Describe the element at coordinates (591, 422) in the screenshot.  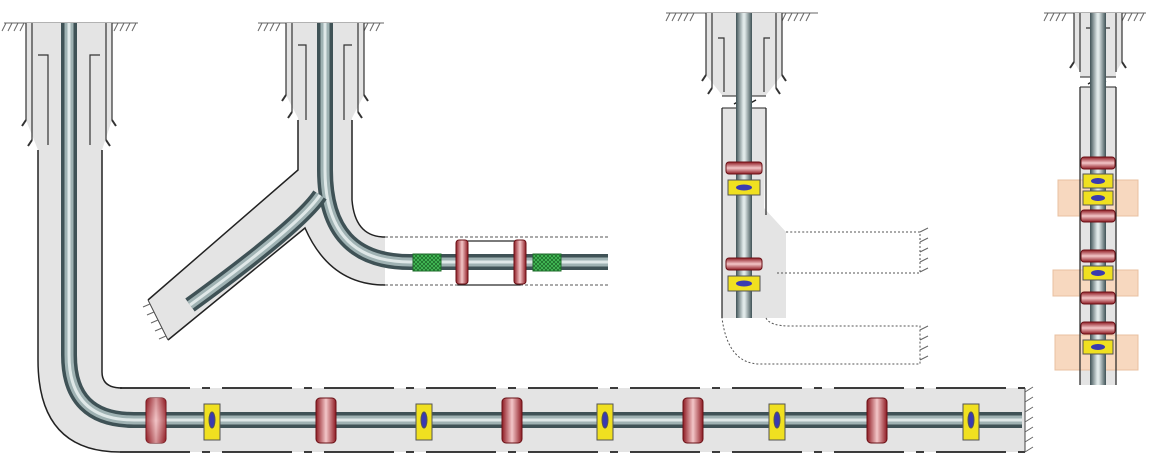
I see `l-well-centralizers` at that location.